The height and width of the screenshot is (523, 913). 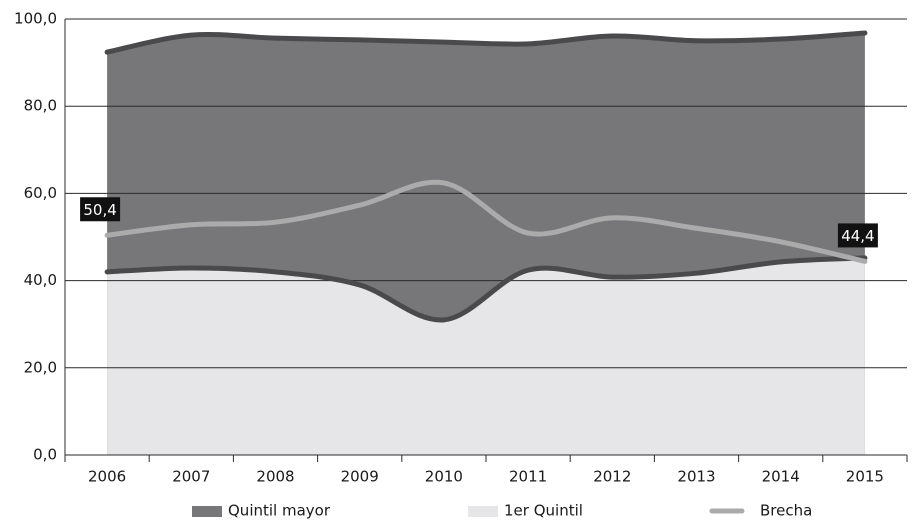 I want to click on x-tick-label: 2009, so click(x=360, y=477).